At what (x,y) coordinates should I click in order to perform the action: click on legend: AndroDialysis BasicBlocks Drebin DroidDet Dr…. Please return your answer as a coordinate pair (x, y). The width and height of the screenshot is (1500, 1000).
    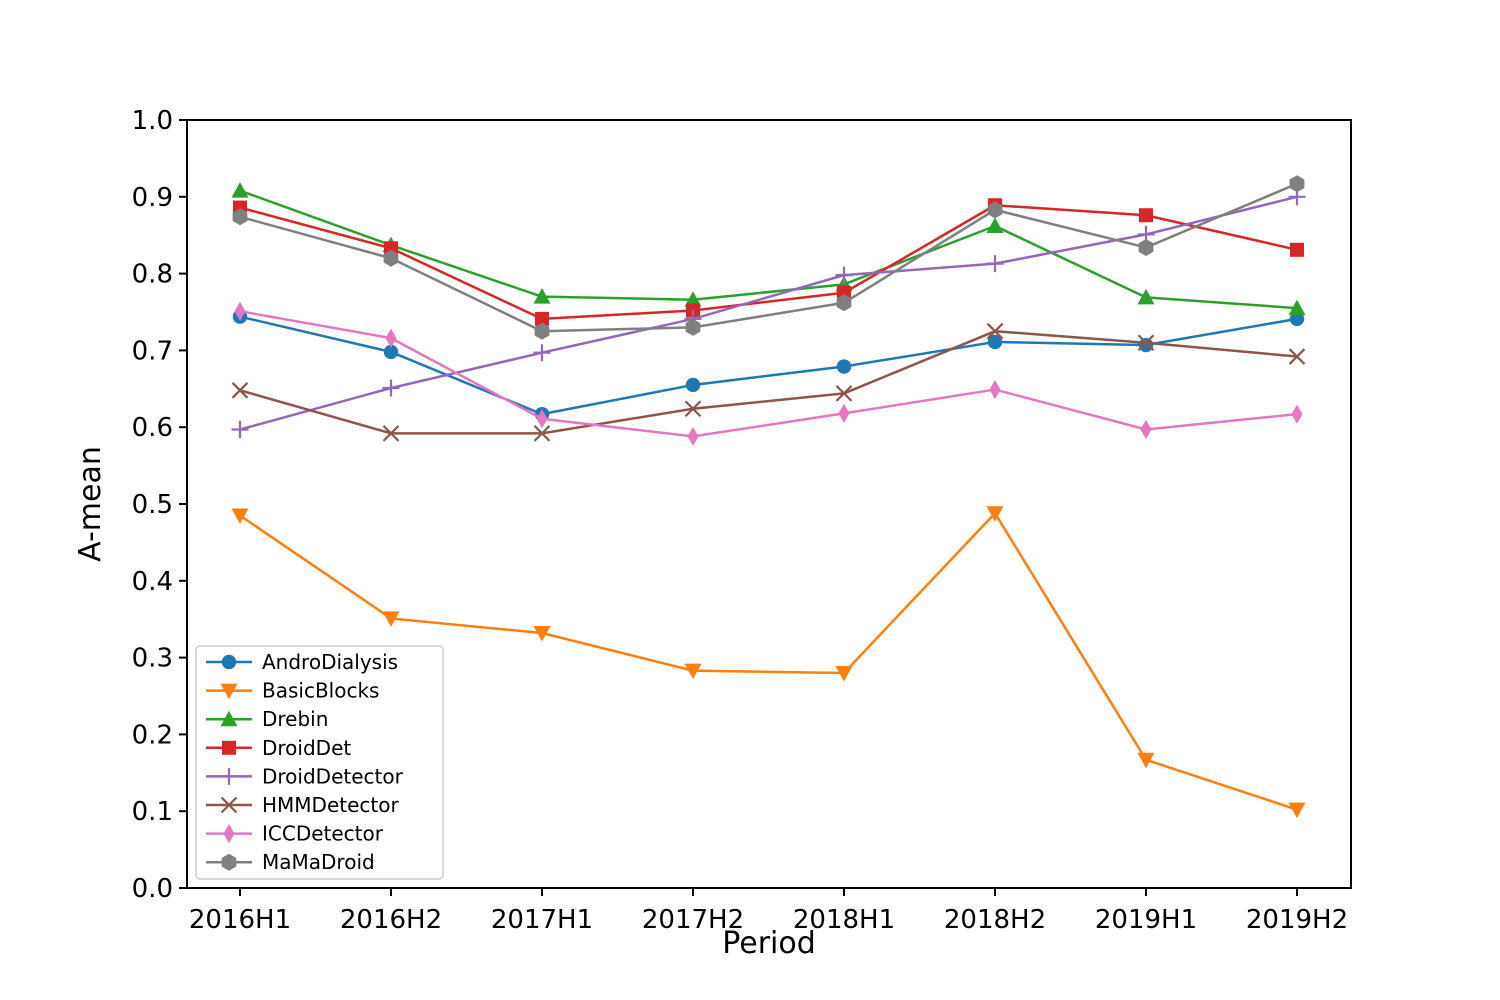
    Looking at the image, I should click on (319, 762).